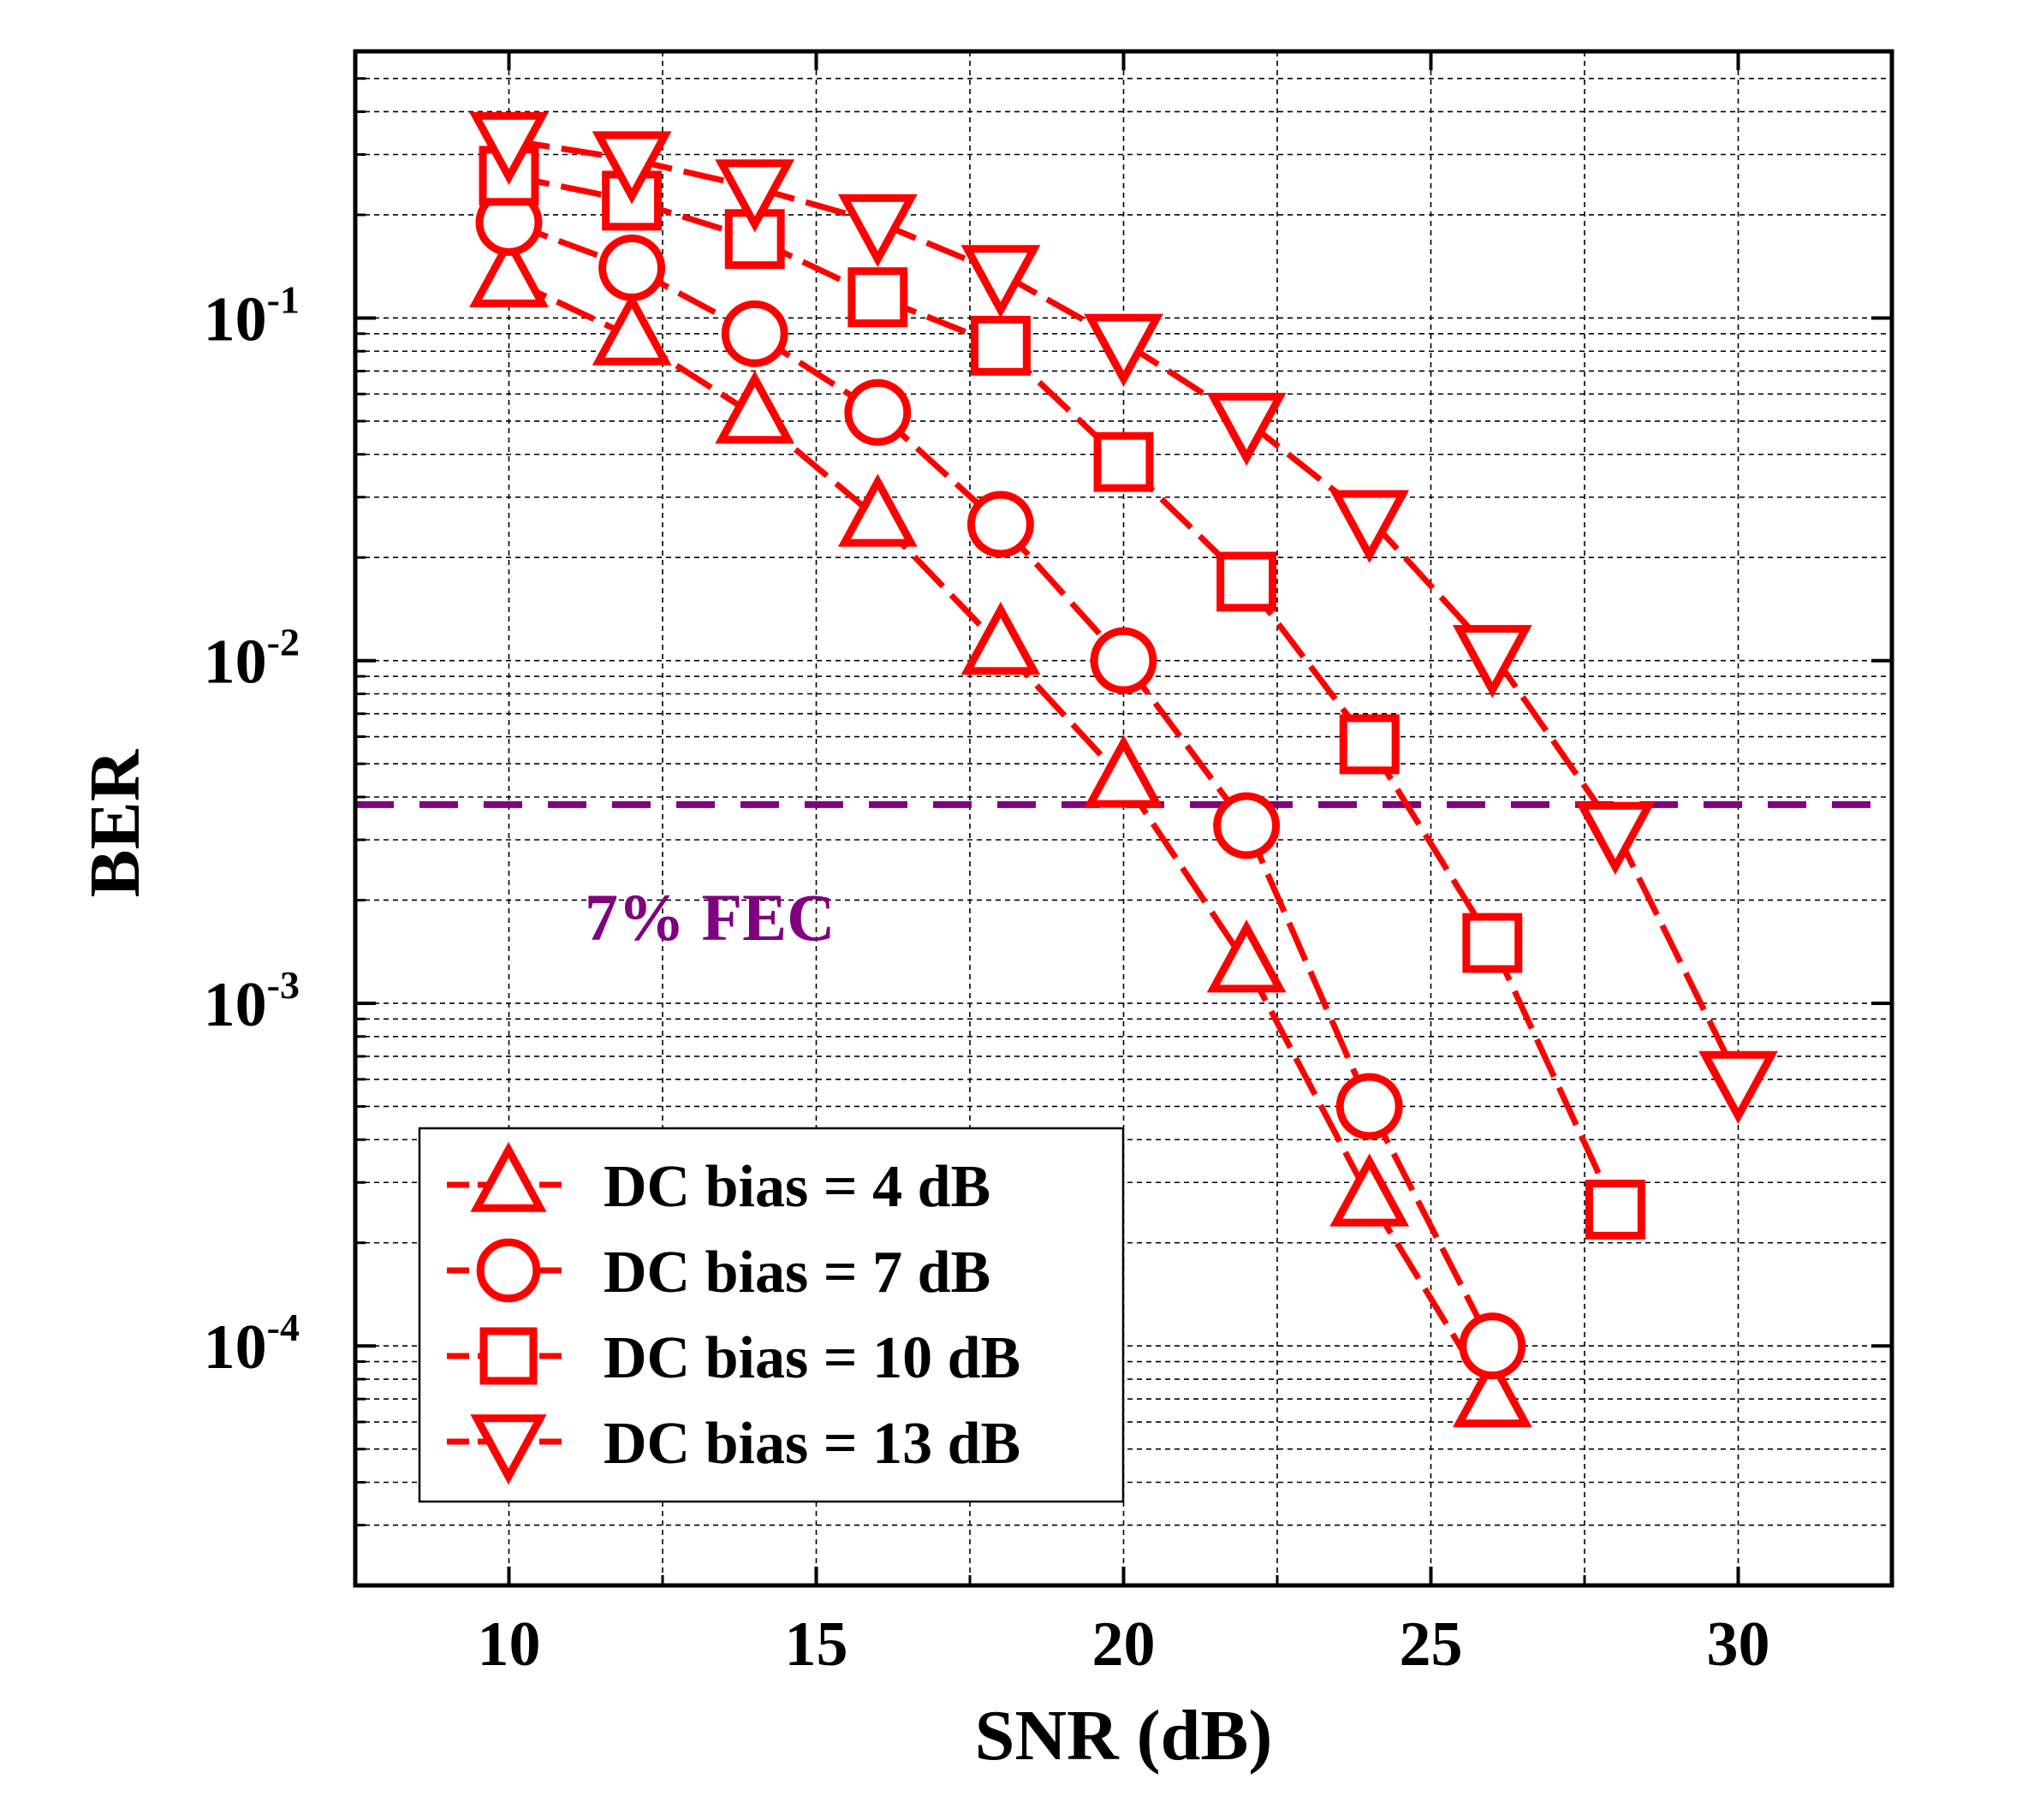 The width and height of the screenshot is (2022, 1820). I want to click on y-tick-exponent: -1, so click(283, 299).